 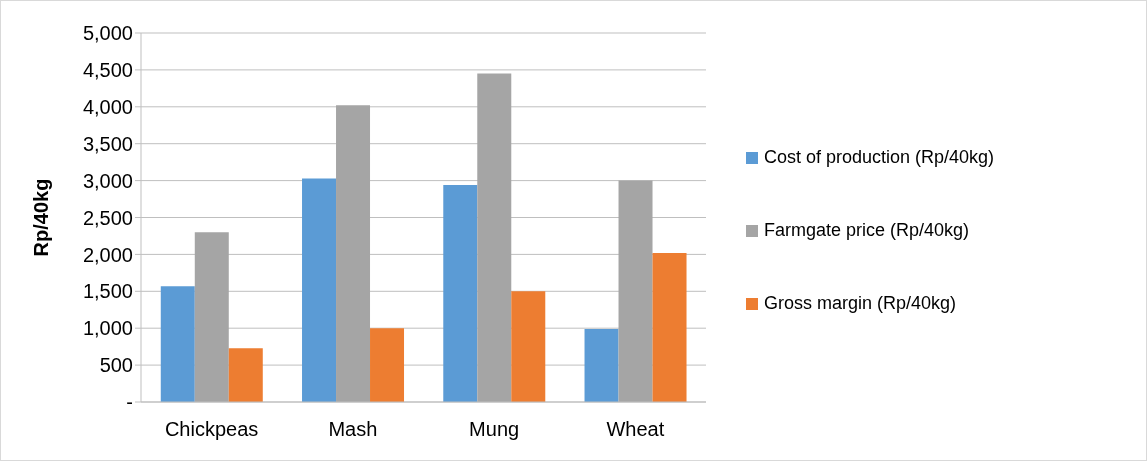 What do you see at coordinates (107, 33) in the screenshot?
I see `y-tick-label: 5,000` at bounding box center [107, 33].